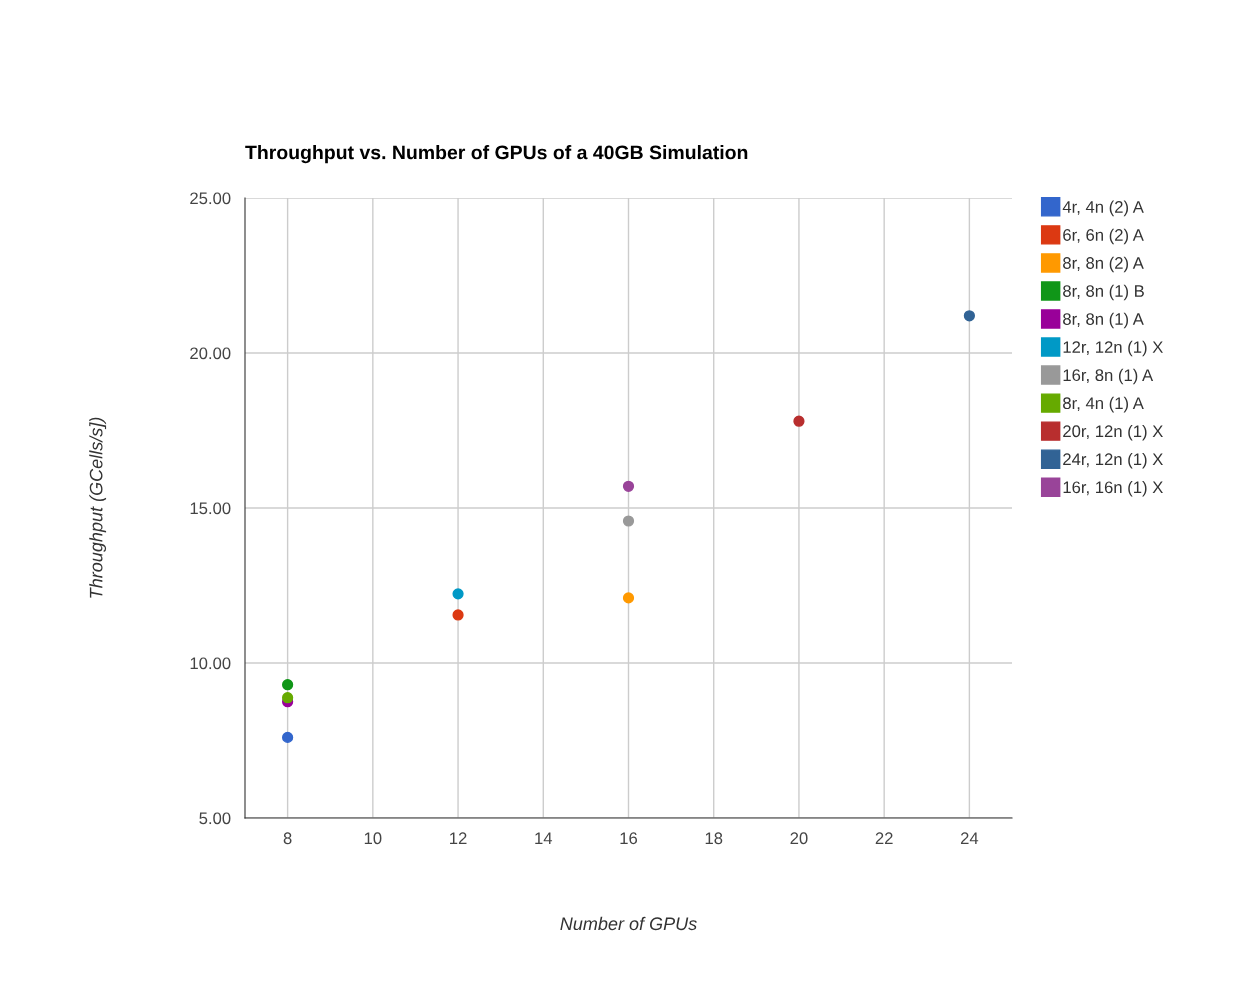  Describe the element at coordinates (1103, 292) in the screenshot. I see `legend-label: 8r, 8n (1) B` at that location.